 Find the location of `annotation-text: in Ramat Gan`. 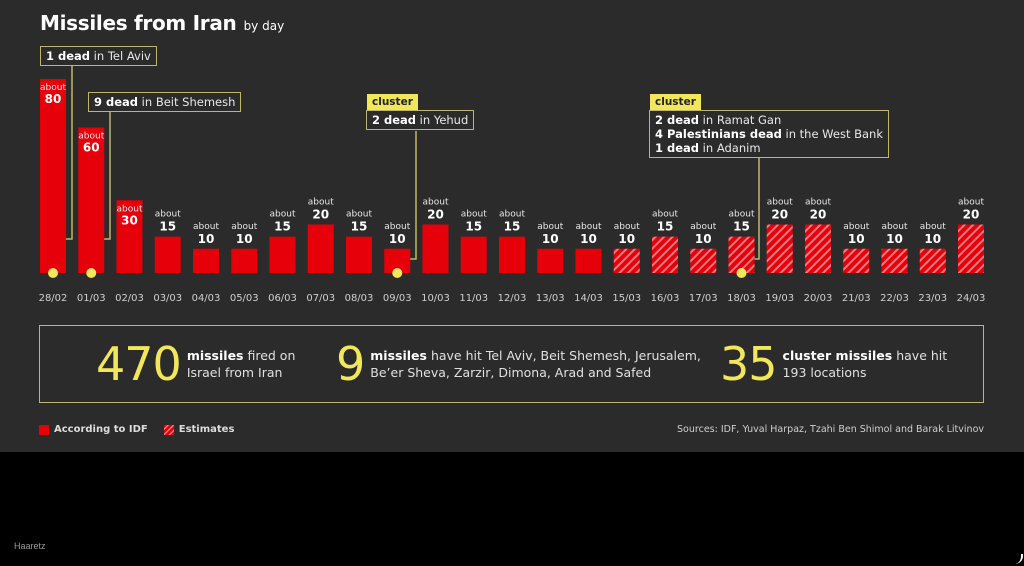

annotation-text: in Ramat Gan is located at coordinates (740, 120).